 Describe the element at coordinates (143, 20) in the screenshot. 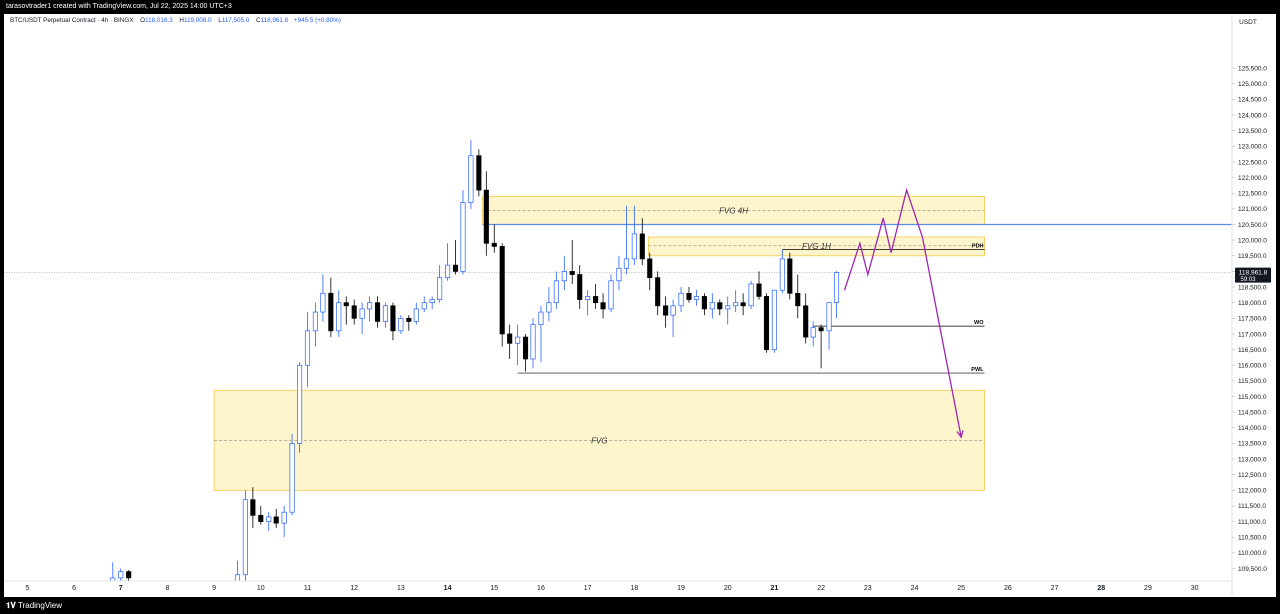

I see `open-label: O` at that location.